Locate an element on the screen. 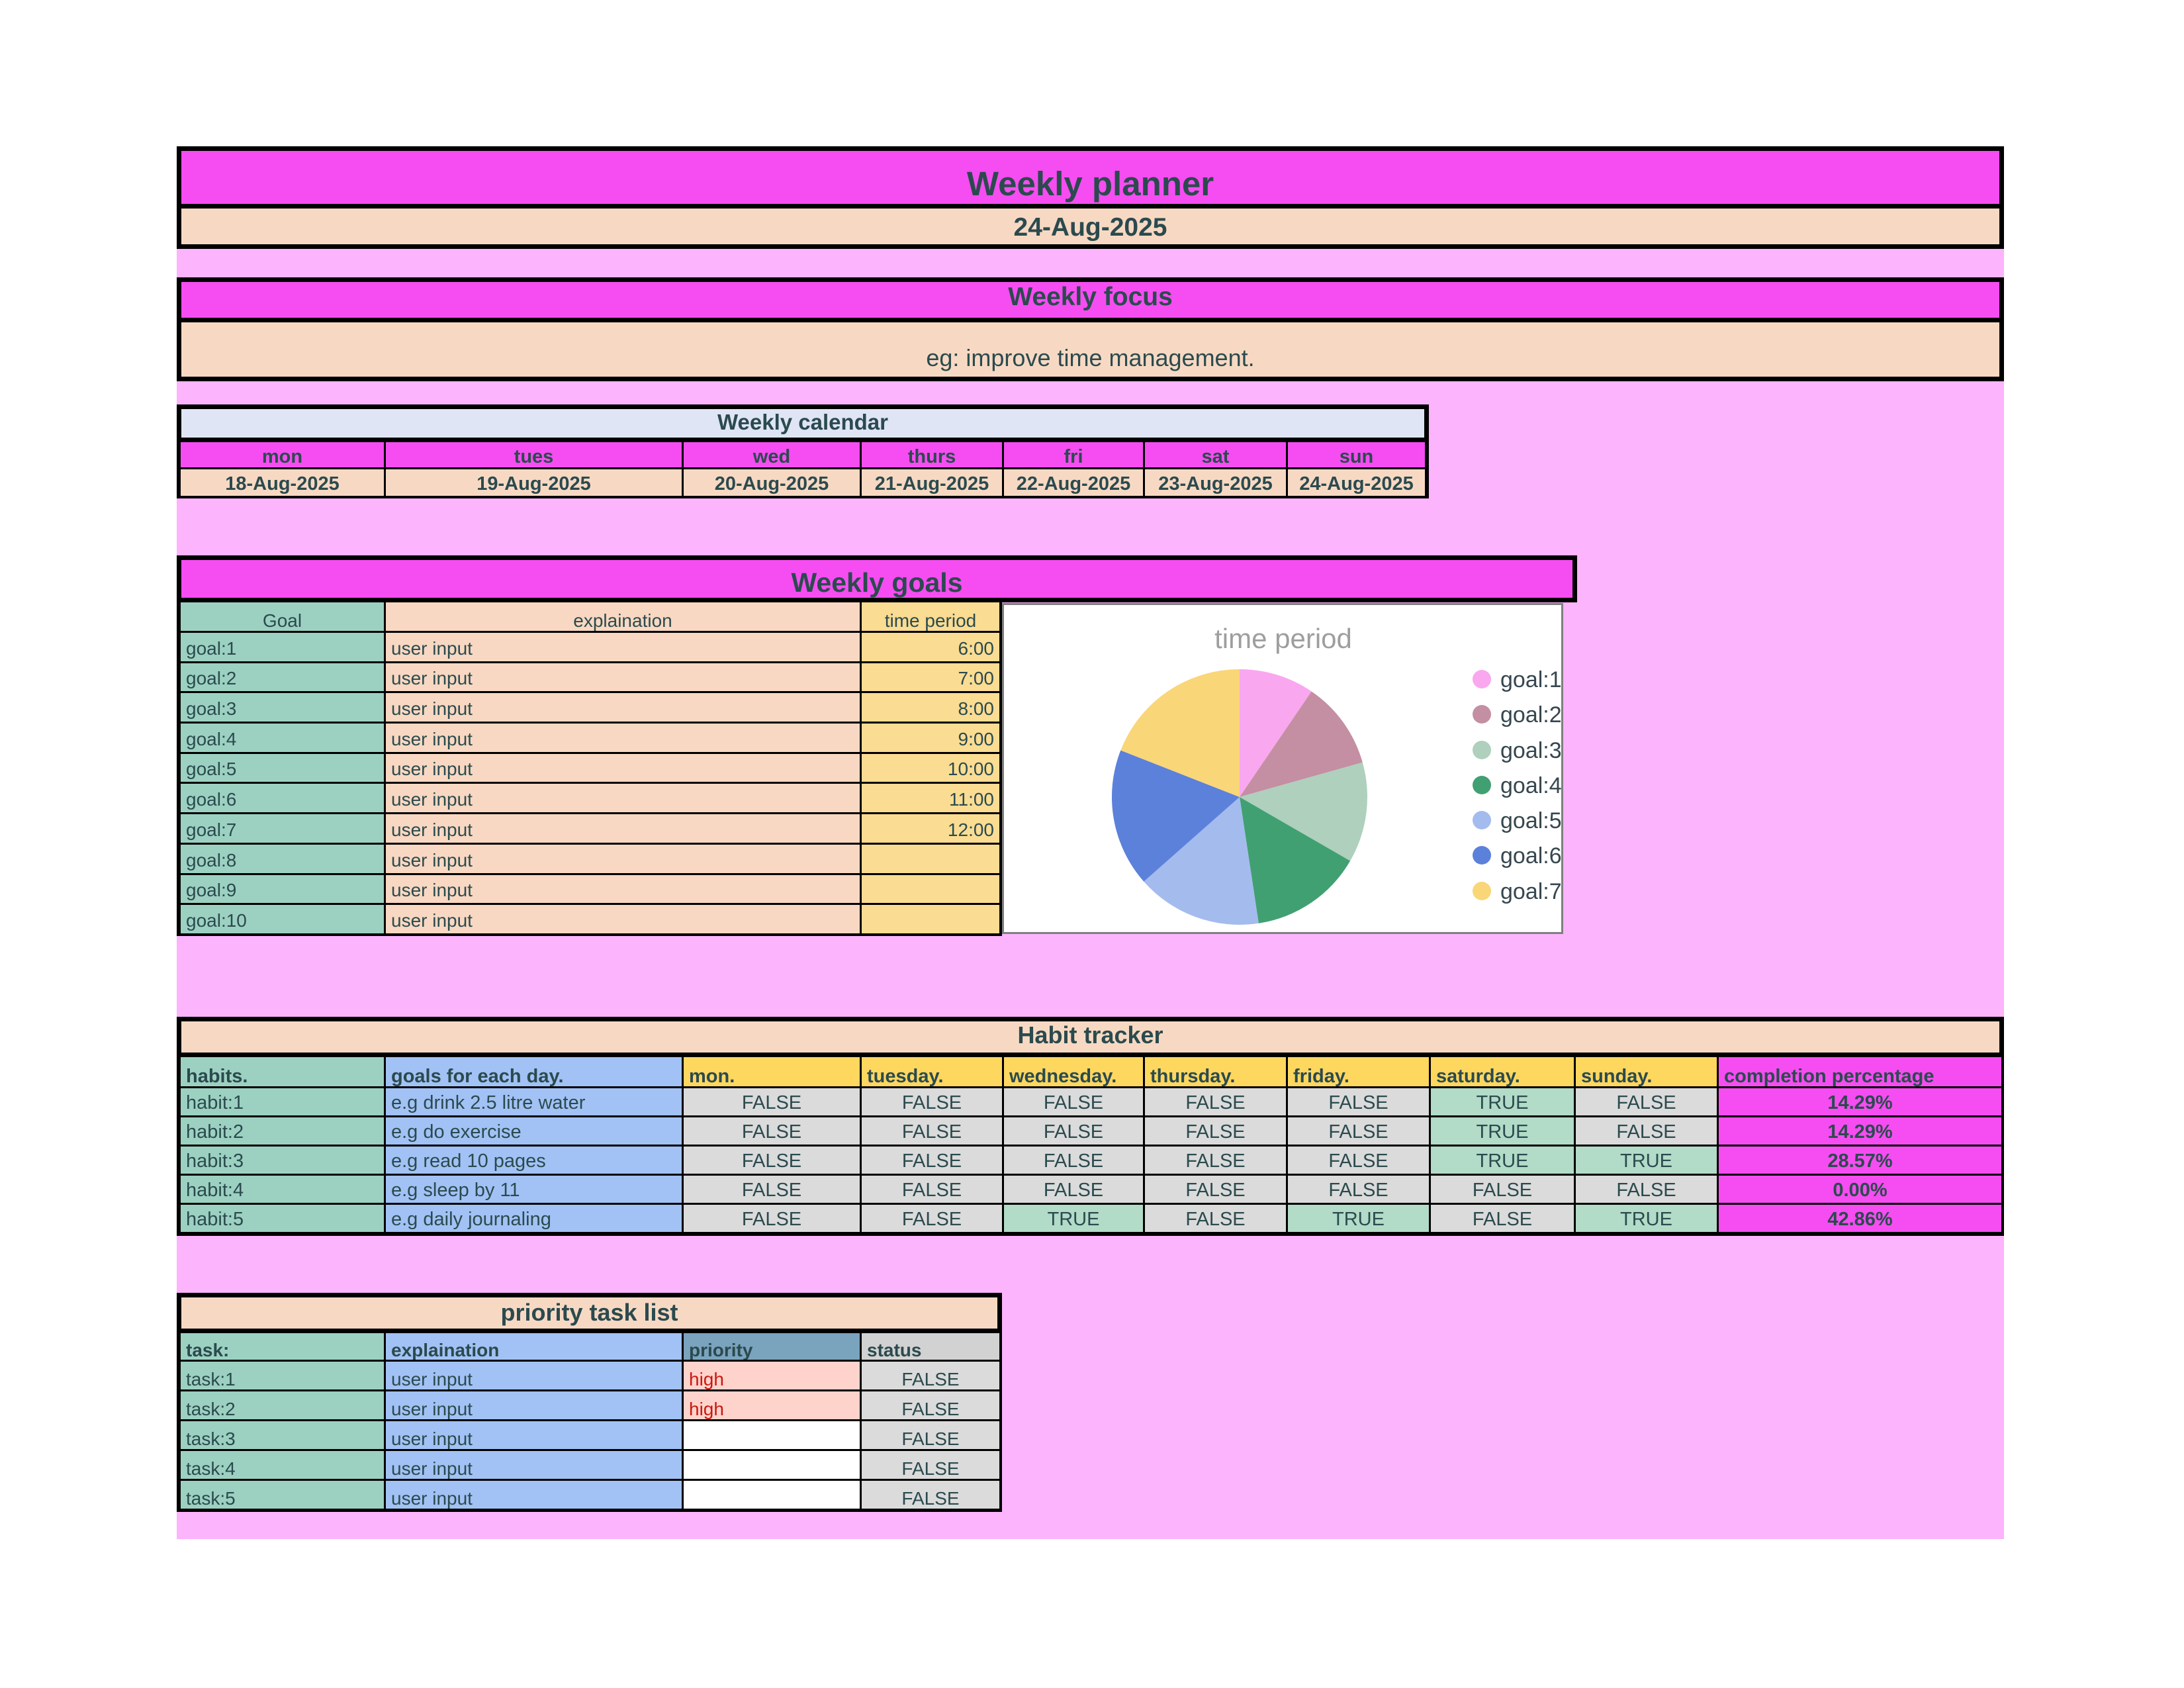  svg-text: goal:6 is located at coordinates (1530, 855).